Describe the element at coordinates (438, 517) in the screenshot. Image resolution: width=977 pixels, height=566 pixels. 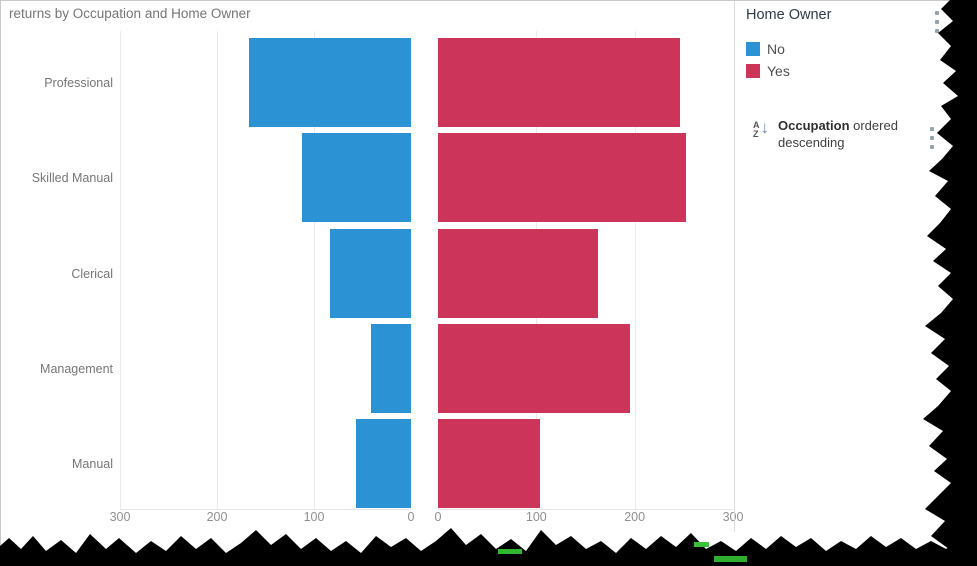
I see `axis-tick-right-0: 0` at that location.